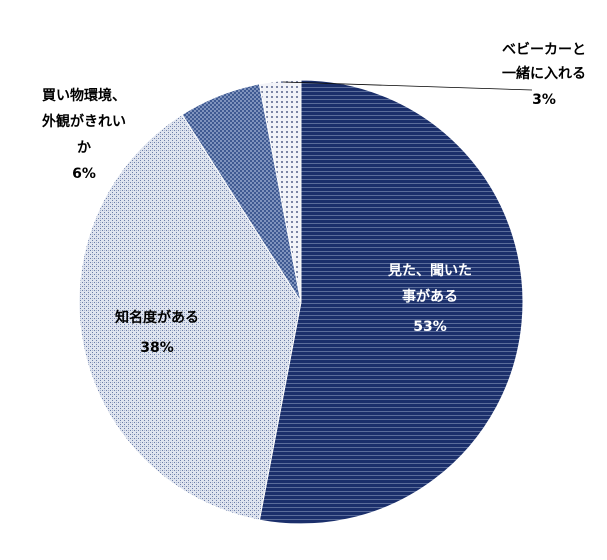  I want to click on slice-2-label: 買い物環境、外観がきれいか, so click(84, 121).